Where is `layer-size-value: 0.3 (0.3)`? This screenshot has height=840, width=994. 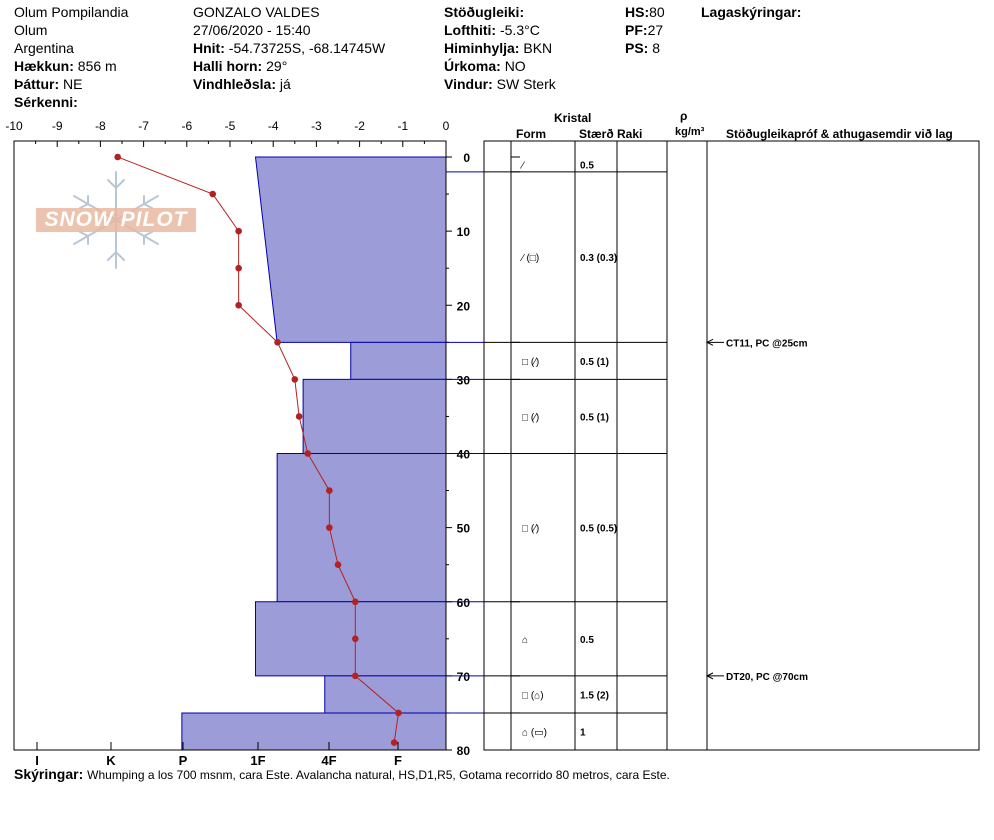
layer-size-value: 0.3 (0.3) is located at coordinates (598, 258).